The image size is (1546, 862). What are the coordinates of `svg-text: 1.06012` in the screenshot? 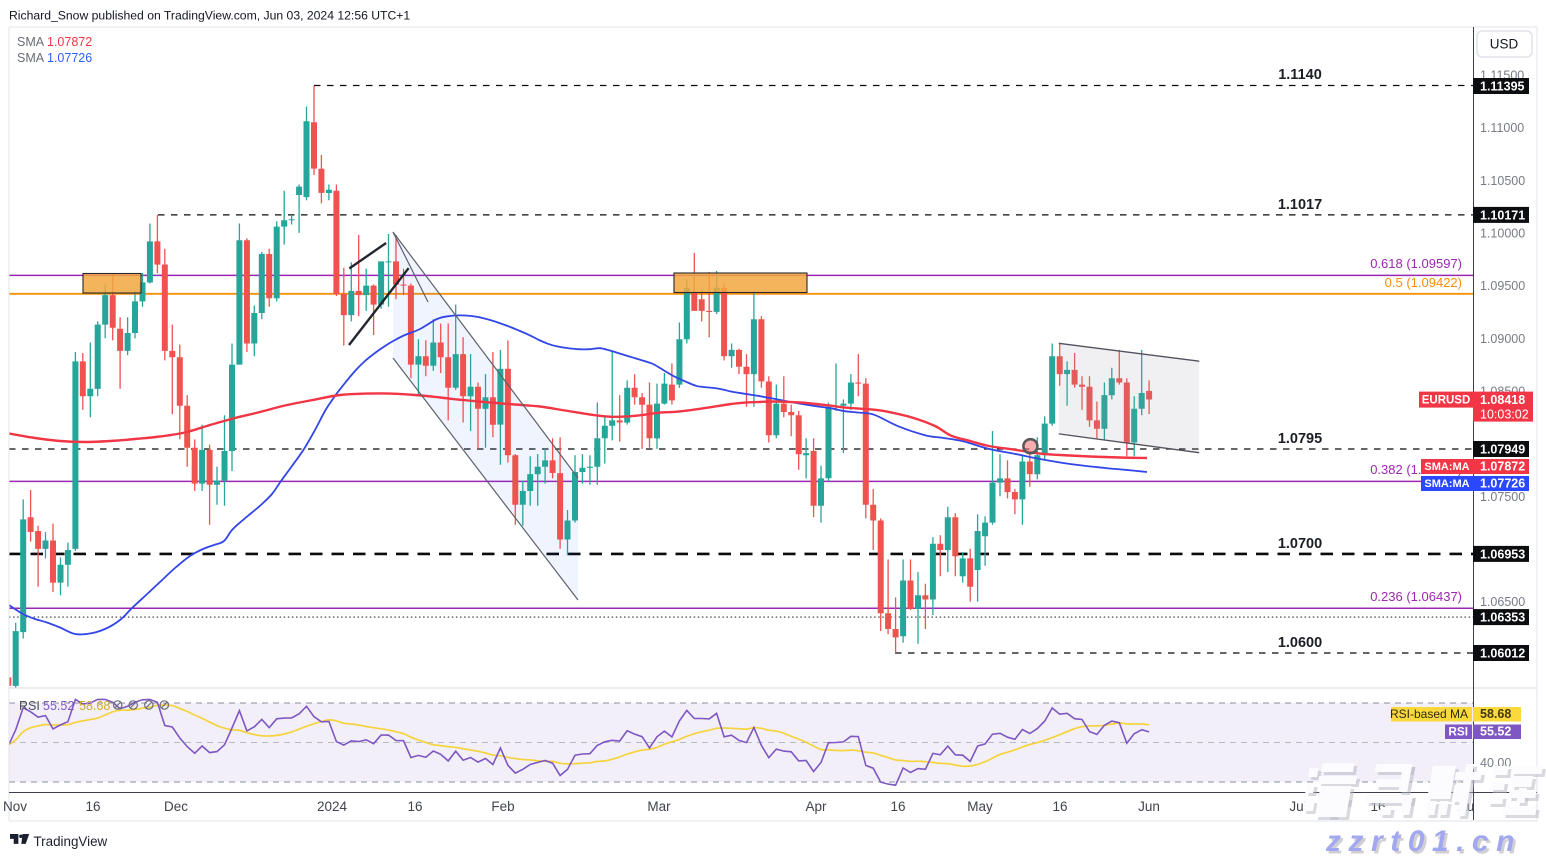 It's located at (1502, 654).